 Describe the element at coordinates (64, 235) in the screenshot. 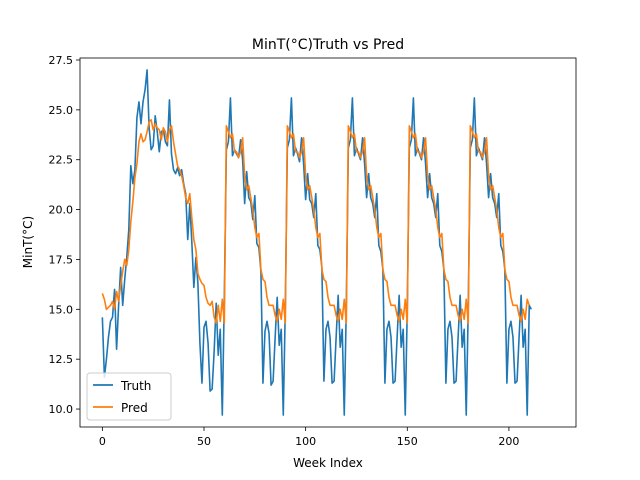

I see `y-axis-ticks: 10.0 12.5 15.0 17.5 20.0 22.5 25.0 27.5` at that location.